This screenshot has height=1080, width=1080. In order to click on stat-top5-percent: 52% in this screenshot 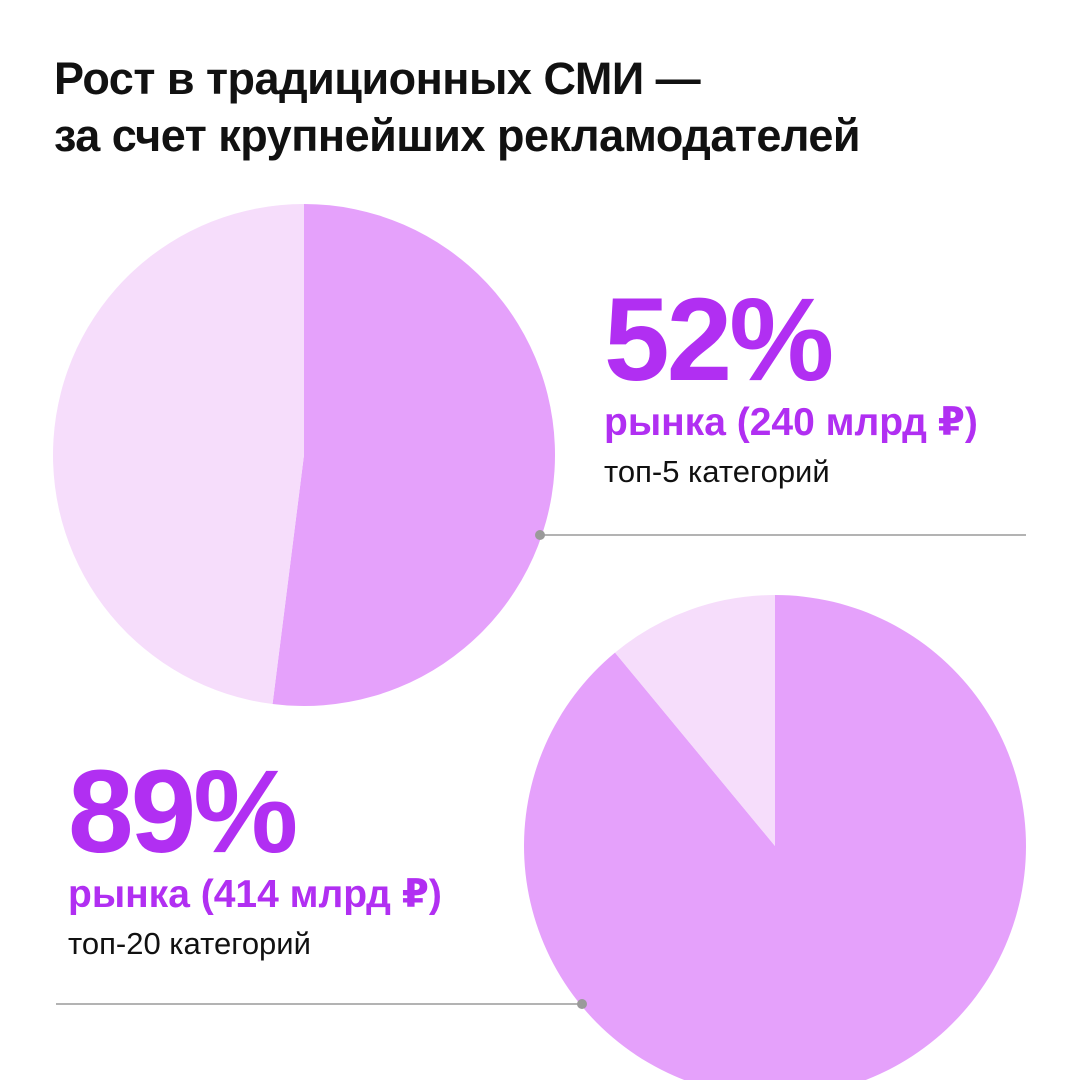, I will do `click(719, 340)`.